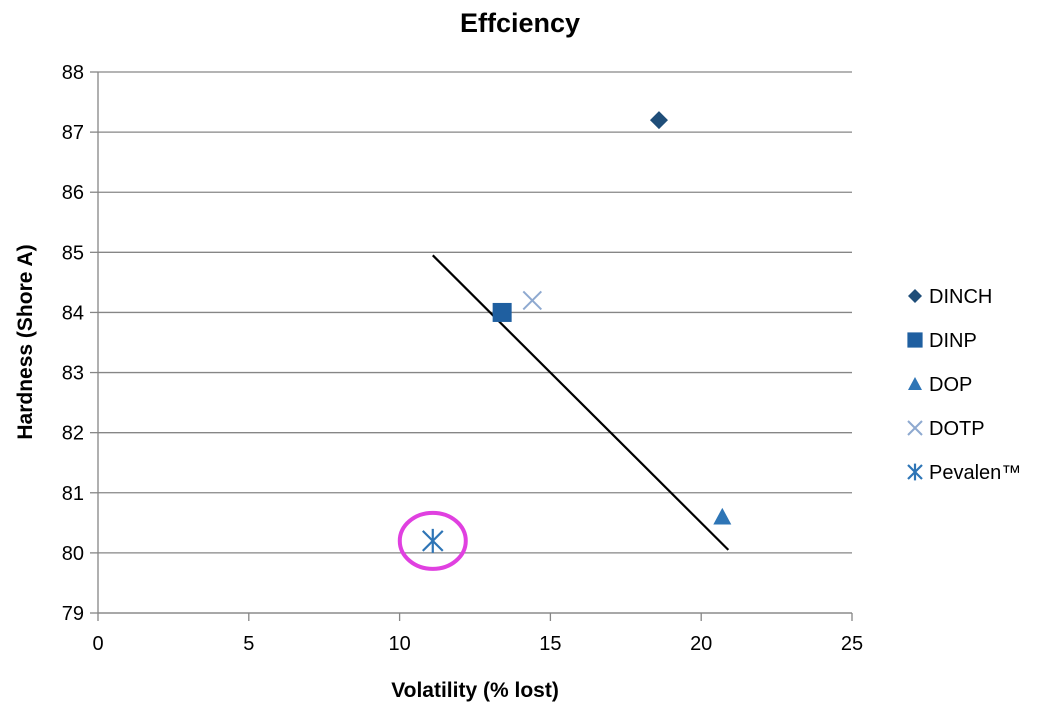 Image resolution: width=1045 pixels, height=708 pixels. Describe the element at coordinates (97, 644) in the screenshot. I see `x-tick-label: 0` at that location.